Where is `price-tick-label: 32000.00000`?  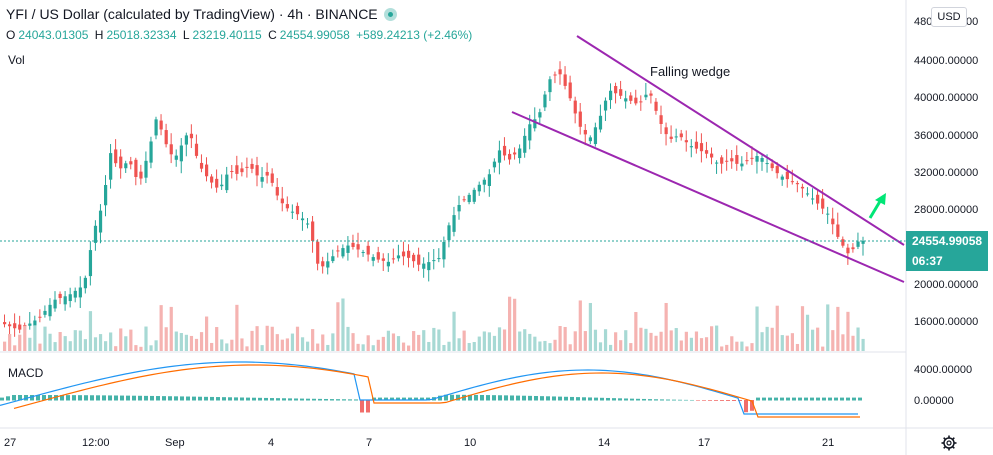 price-tick-label: 32000.00000 is located at coordinates (946, 173).